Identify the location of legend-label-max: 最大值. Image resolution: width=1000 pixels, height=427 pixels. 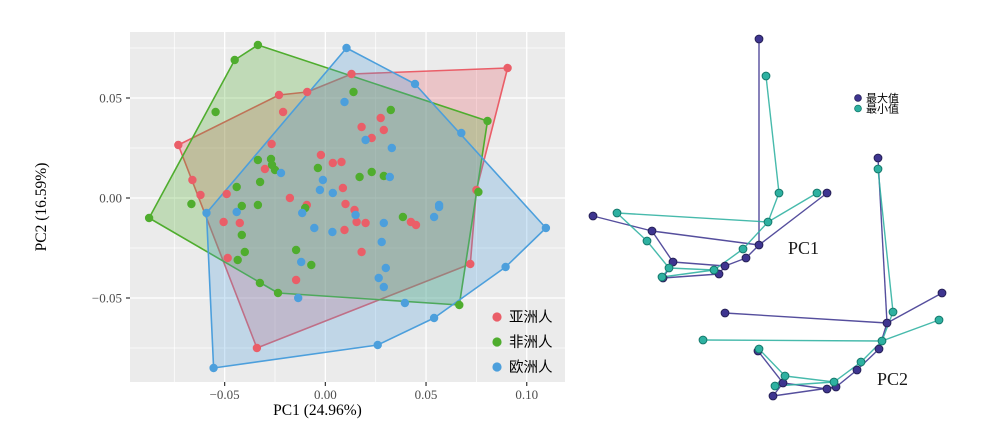
(882, 98).